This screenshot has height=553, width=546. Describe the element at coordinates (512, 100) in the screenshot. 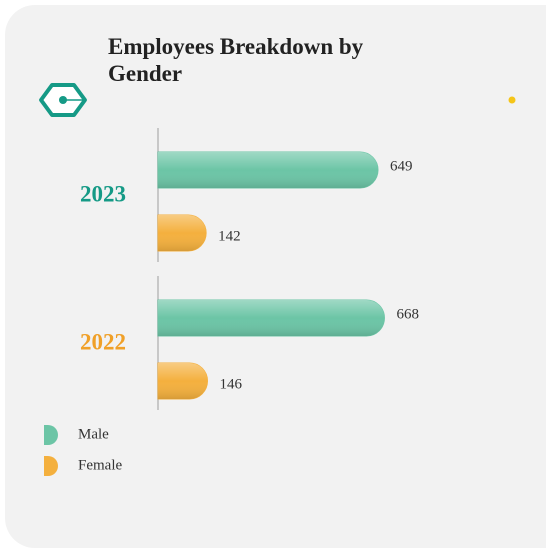

I see `rule-dot` at that location.